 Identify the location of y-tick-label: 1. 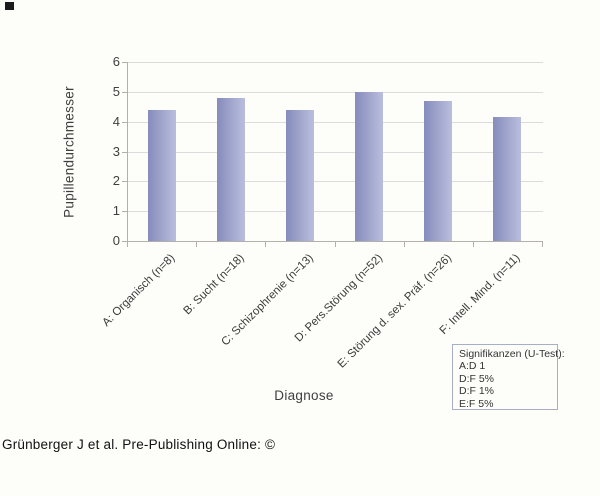
(116, 211).